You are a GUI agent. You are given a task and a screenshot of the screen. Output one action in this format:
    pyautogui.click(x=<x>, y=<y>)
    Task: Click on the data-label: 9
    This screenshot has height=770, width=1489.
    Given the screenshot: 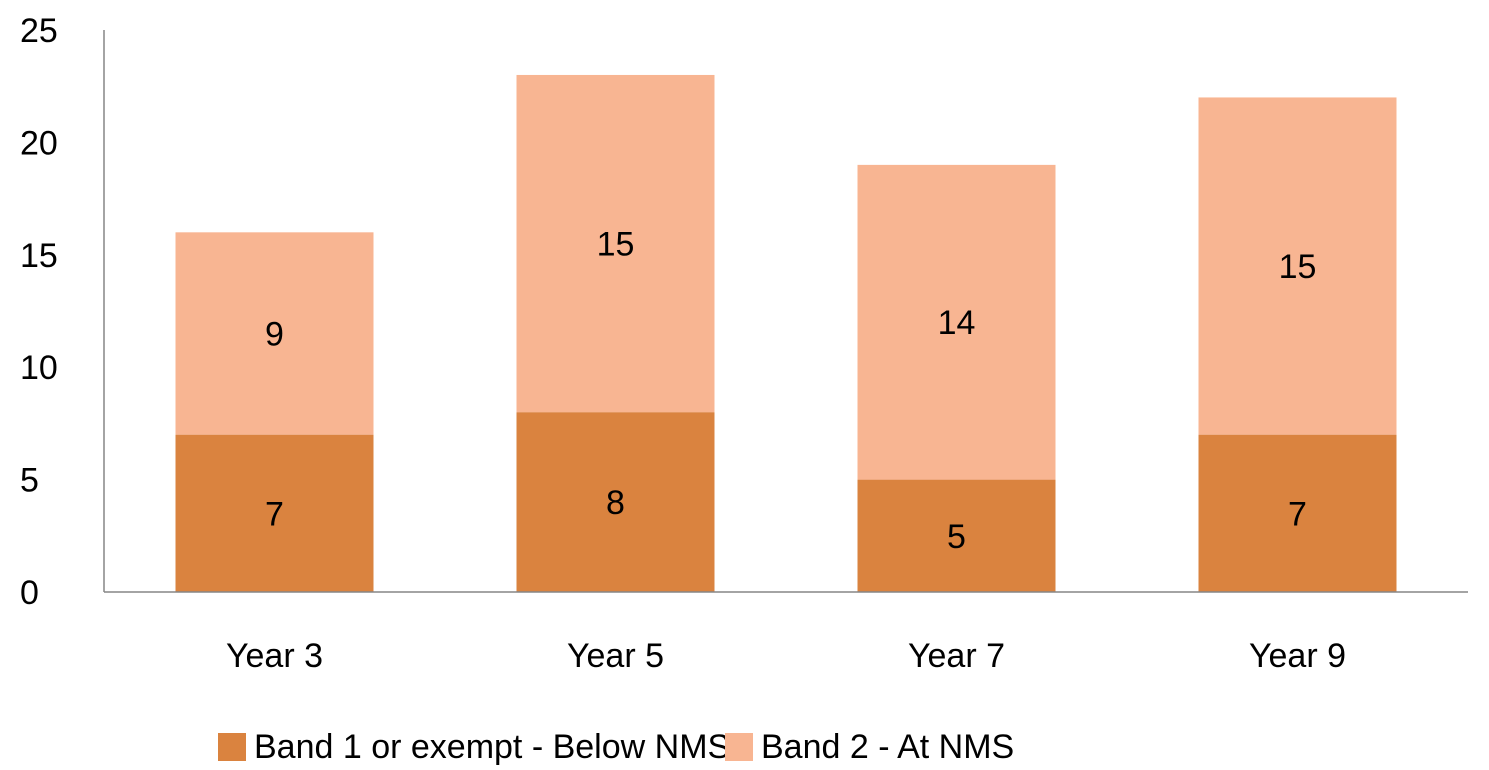 What is the action you would take?
    pyautogui.click(x=274, y=334)
    